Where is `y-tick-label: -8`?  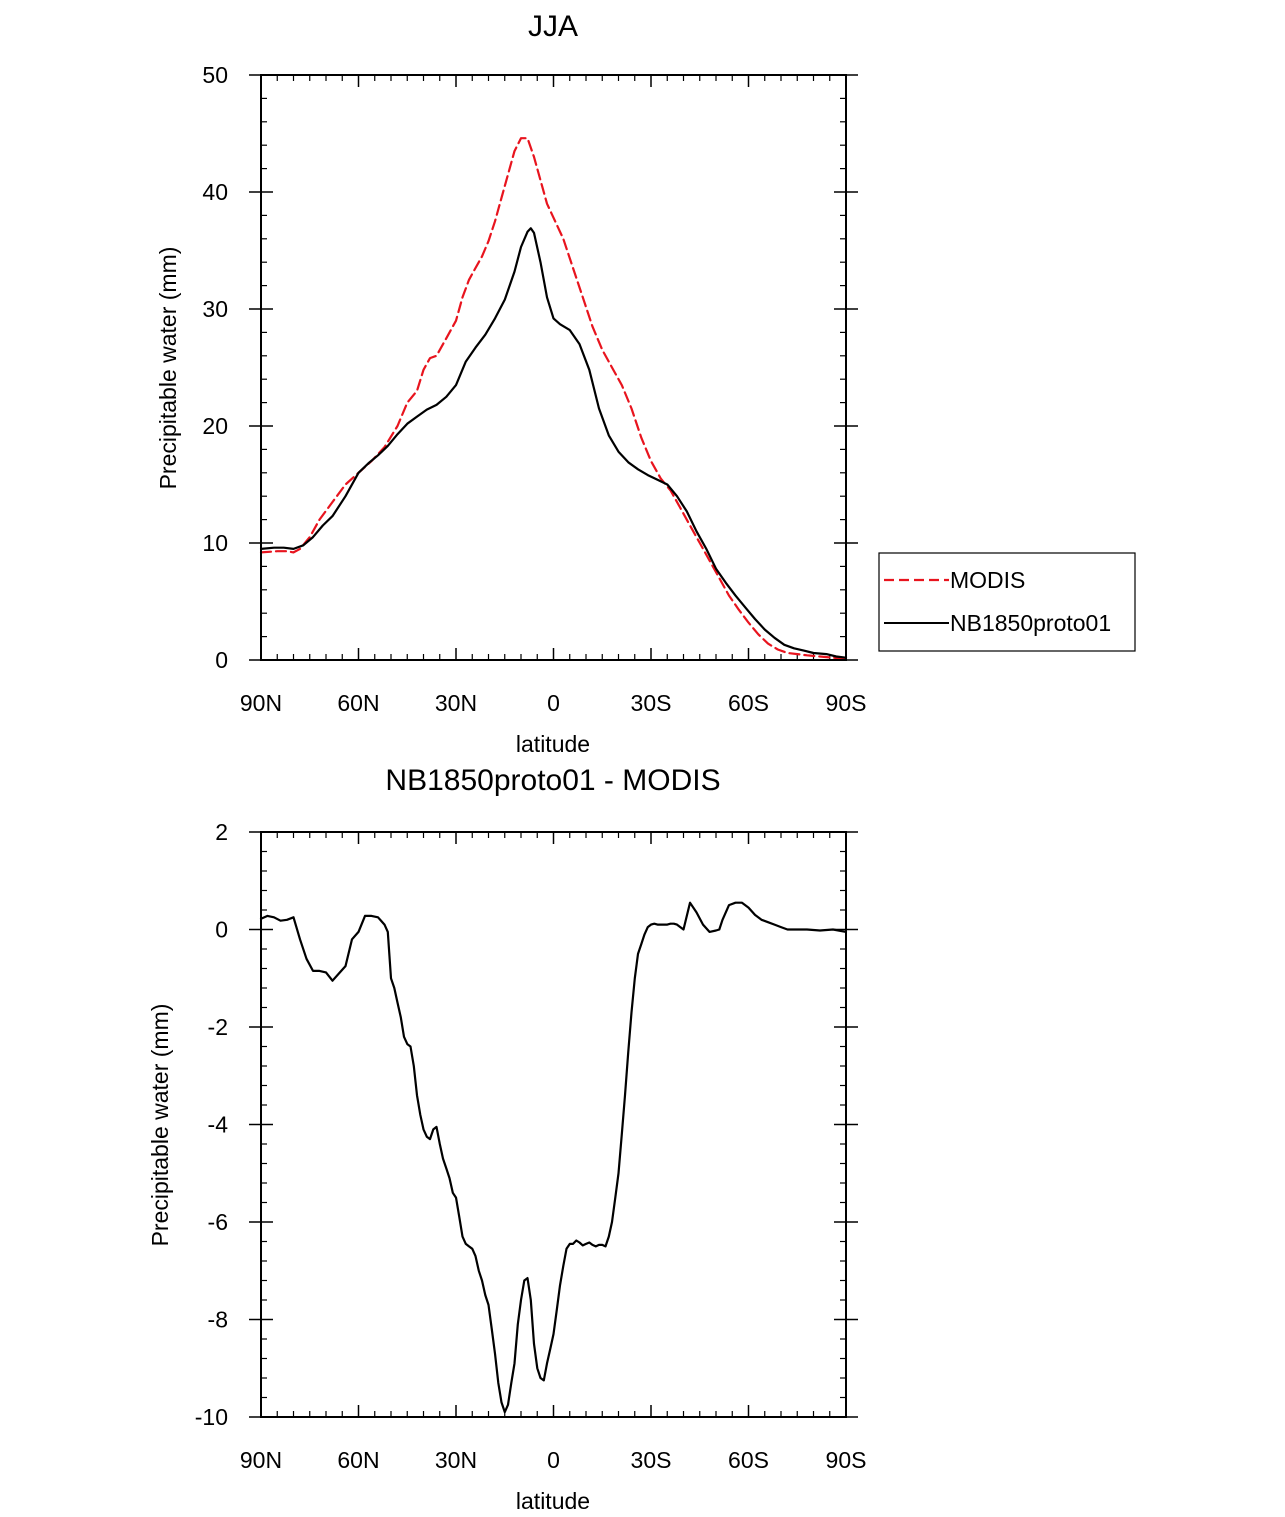 y-tick-label: -8 is located at coordinates (218, 1320).